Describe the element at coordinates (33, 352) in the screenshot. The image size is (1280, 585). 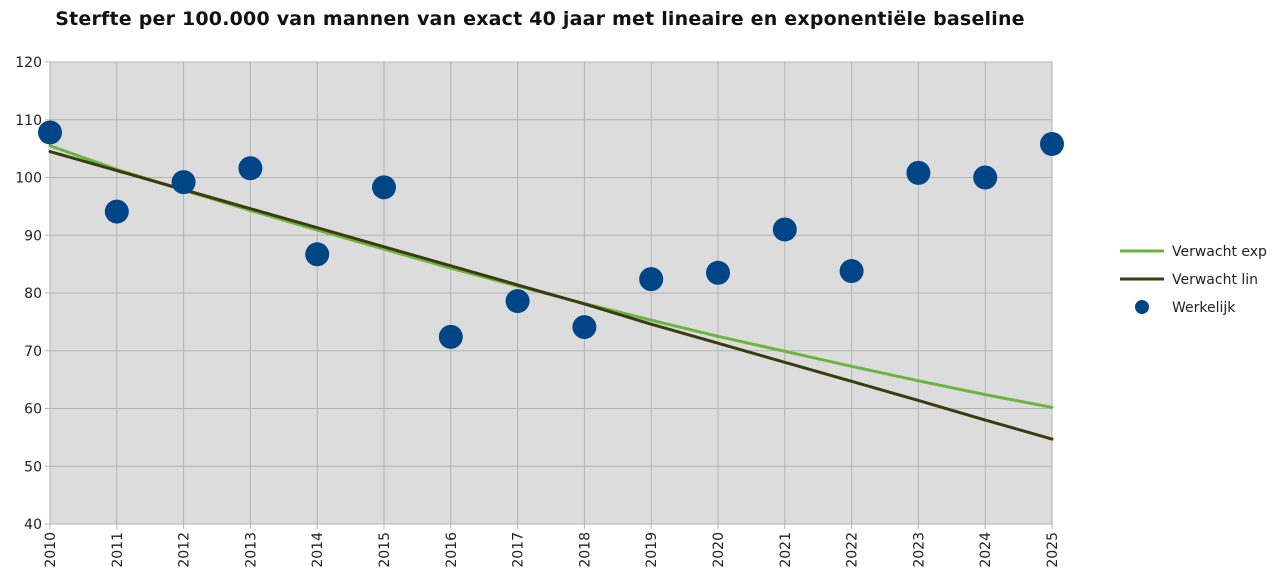
I see `y-tick-label: 70` at that location.